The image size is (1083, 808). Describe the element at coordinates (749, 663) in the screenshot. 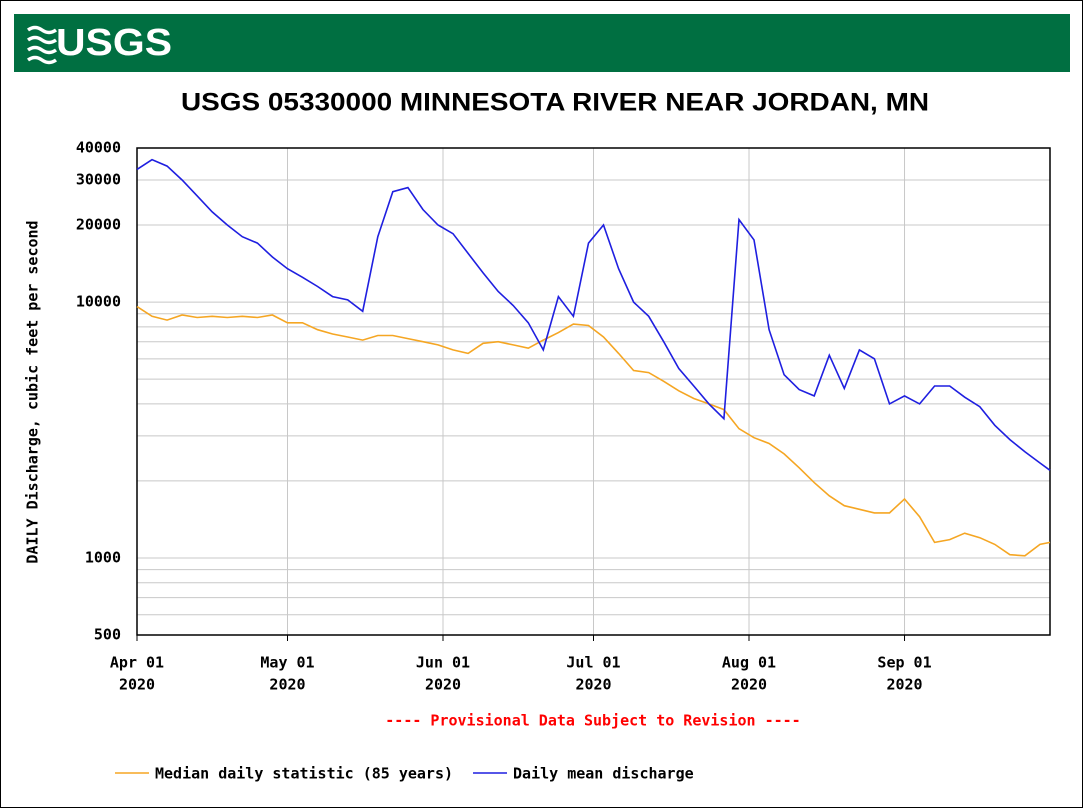

I see `x-tick-label: Aug 01` at that location.